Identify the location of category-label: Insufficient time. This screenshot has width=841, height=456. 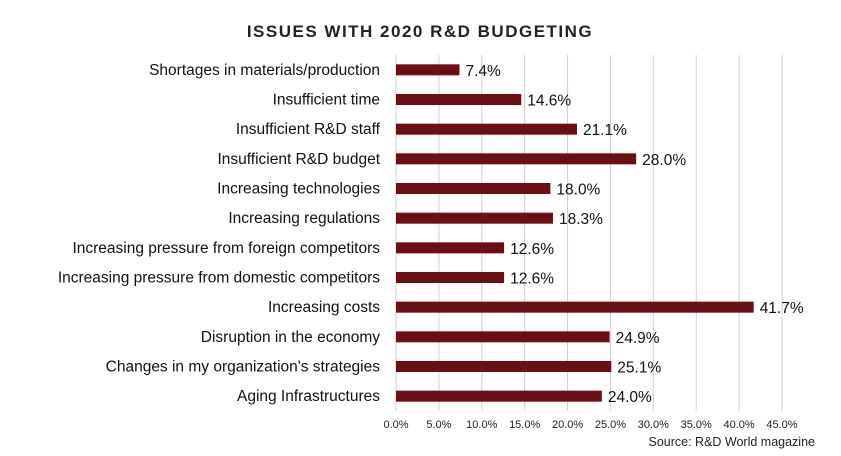
(326, 100).